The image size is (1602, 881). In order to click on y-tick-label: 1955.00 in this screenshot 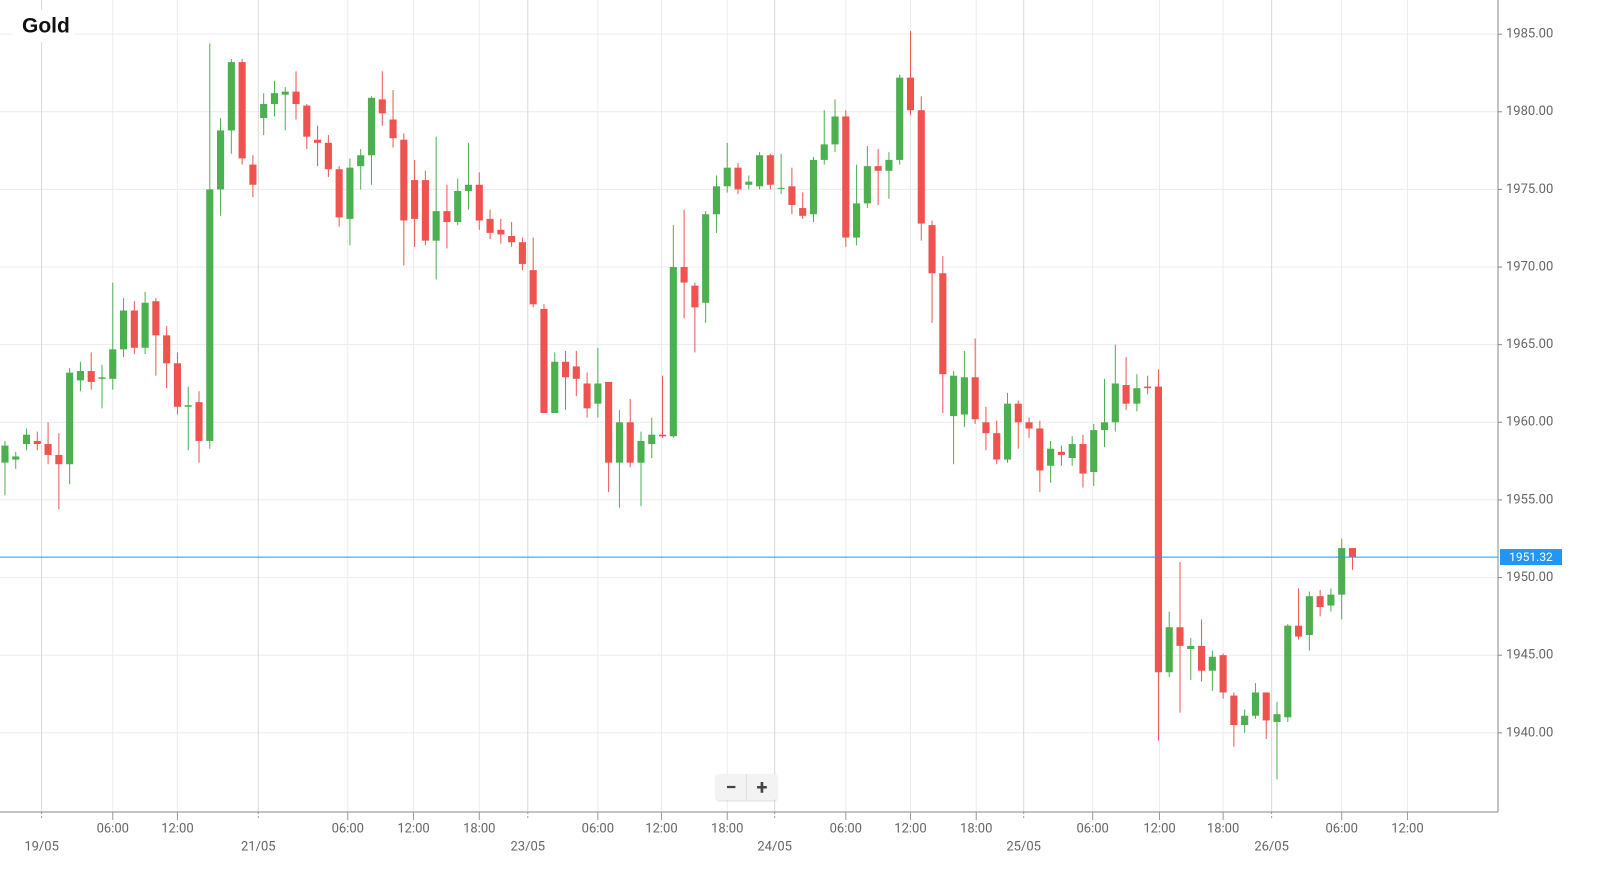, I will do `click(1529, 499)`.